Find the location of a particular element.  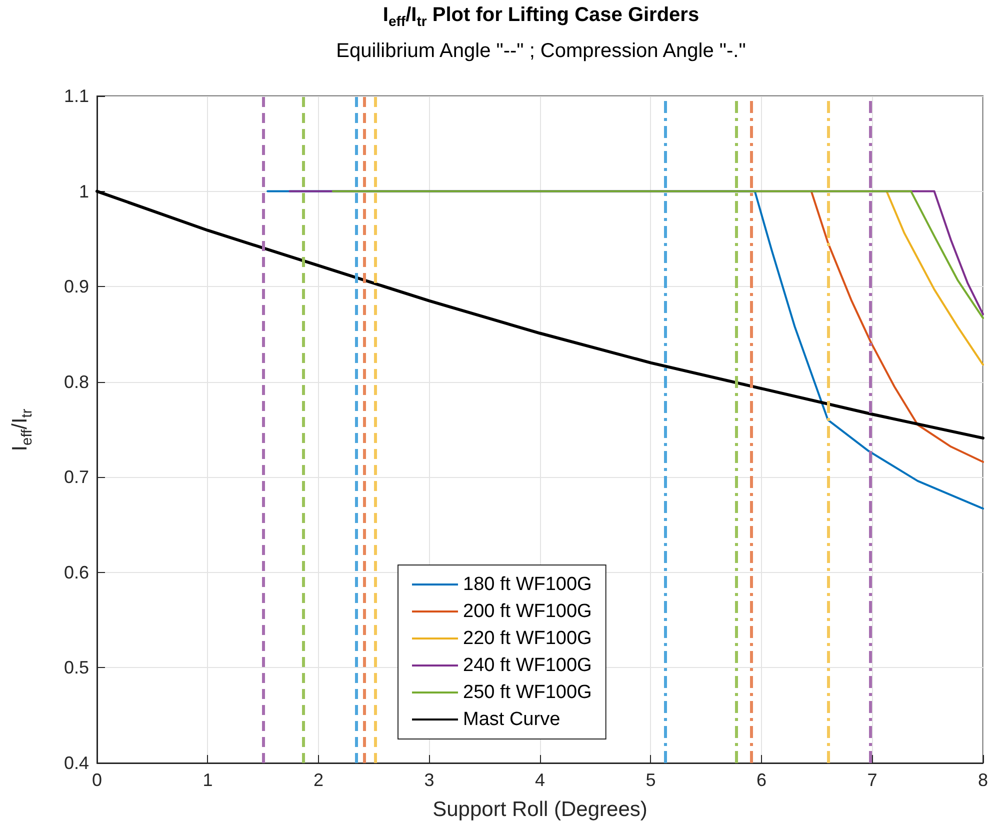

y-tick-label: 0.4 is located at coordinates (76, 763).